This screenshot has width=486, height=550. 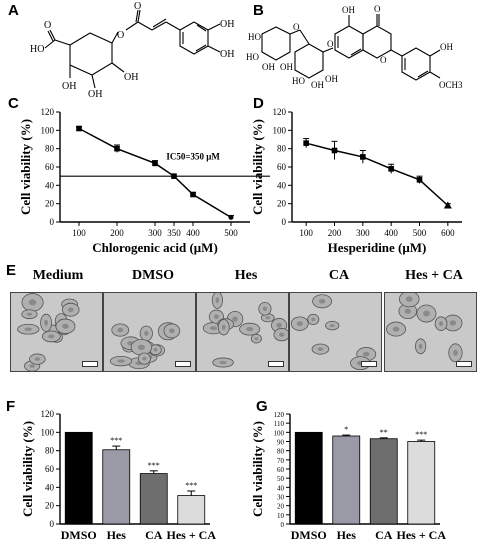 What do you see at coordinates (149, 332) in the screenshot?
I see `micrograph-dmso` at bounding box center [149, 332].